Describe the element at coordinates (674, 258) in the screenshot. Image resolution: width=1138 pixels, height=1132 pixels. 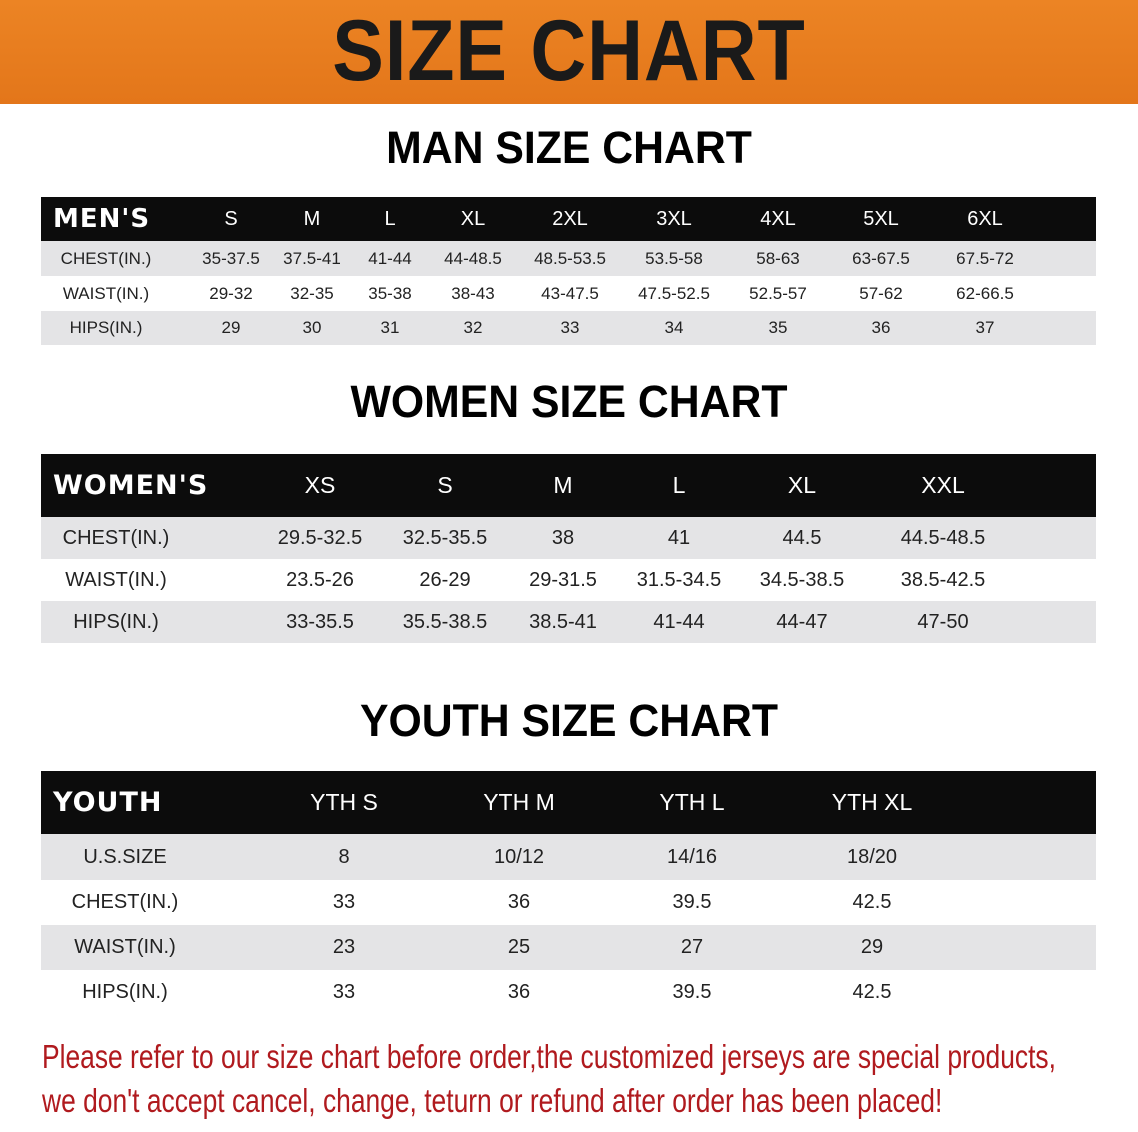
I see `measurement-cell: 53.5-58` at that location.